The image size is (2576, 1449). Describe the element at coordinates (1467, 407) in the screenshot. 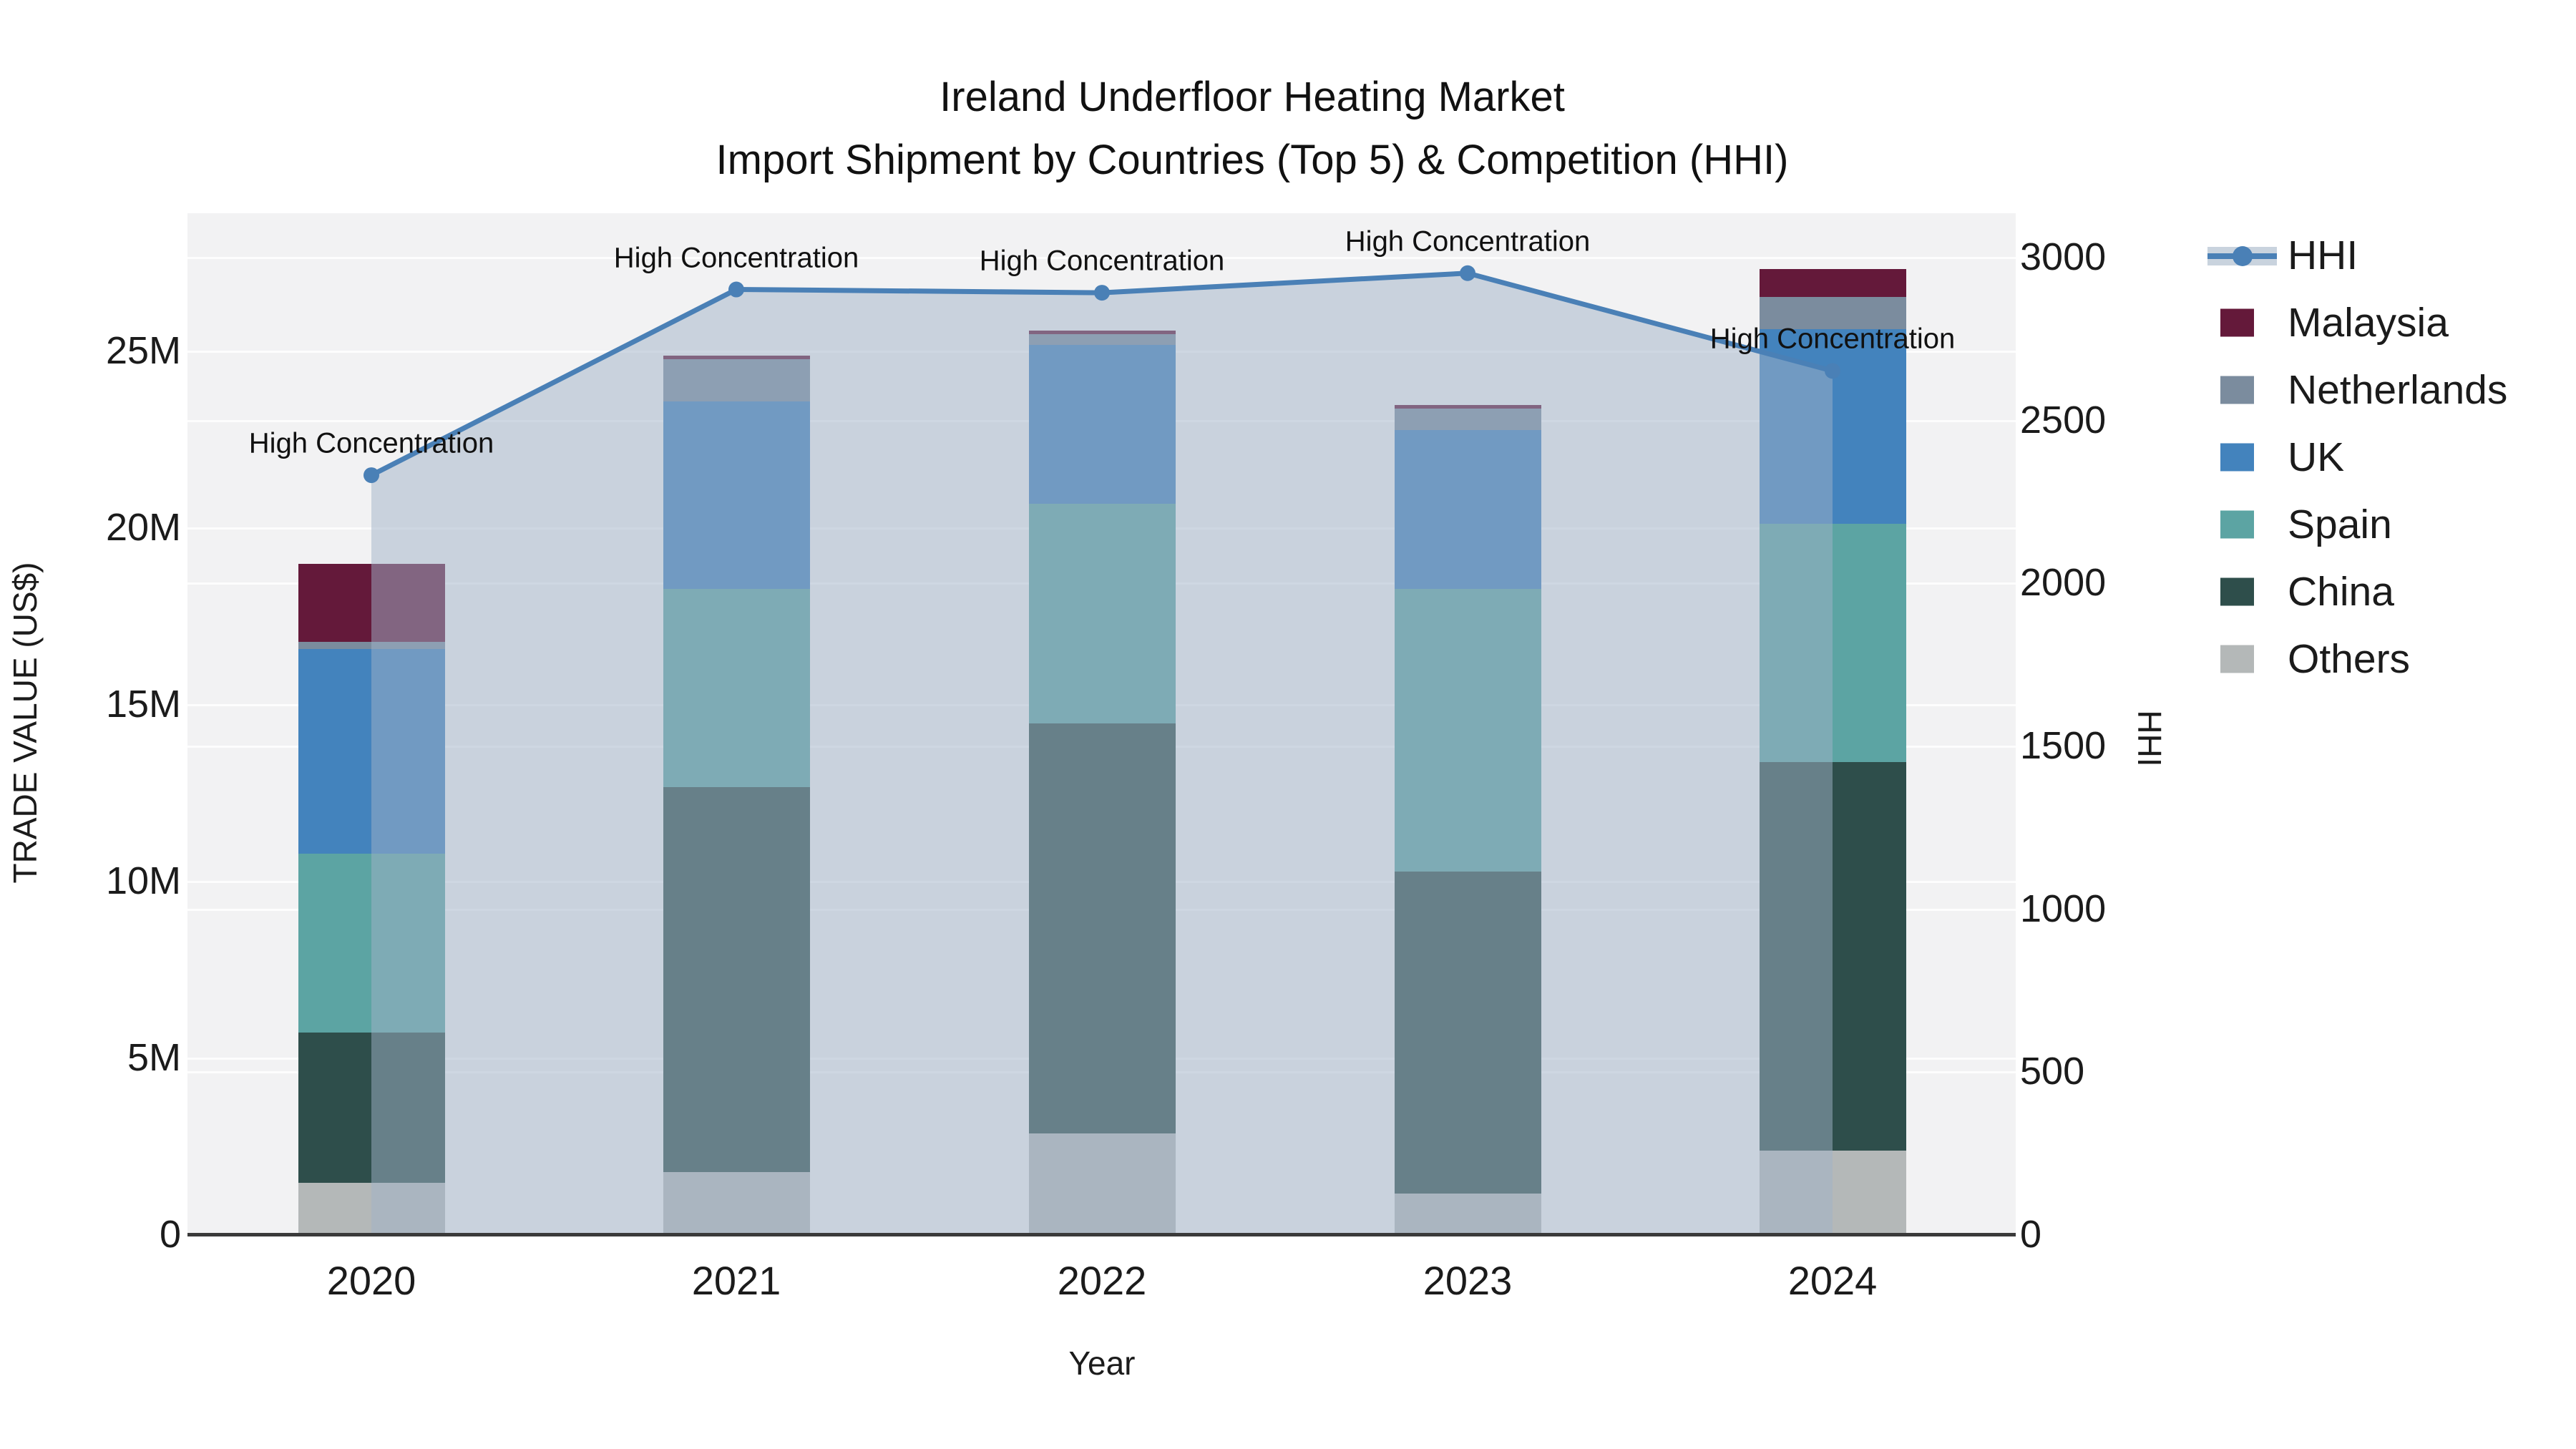

I see `bar-segment-malaysia-2023` at that location.